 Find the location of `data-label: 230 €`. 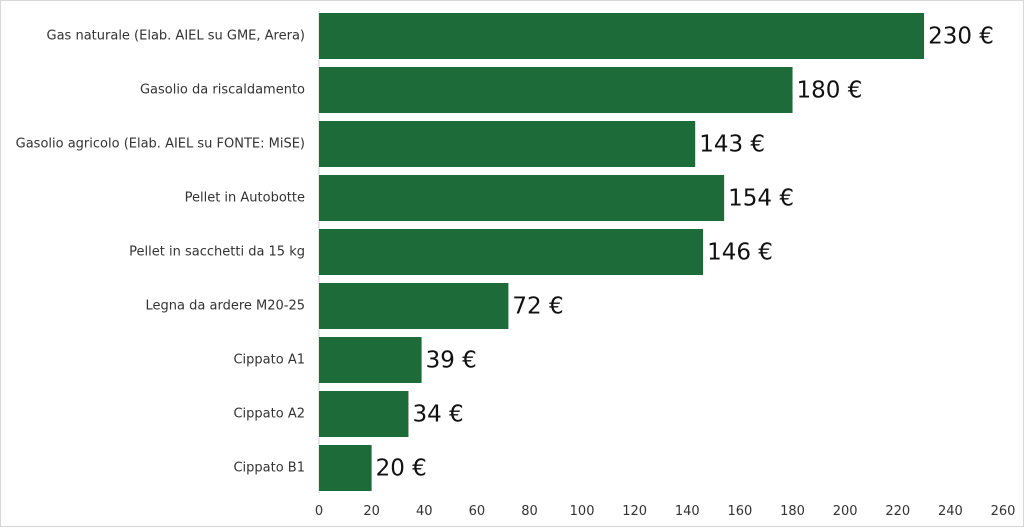

data-label: 230 € is located at coordinates (961, 37).